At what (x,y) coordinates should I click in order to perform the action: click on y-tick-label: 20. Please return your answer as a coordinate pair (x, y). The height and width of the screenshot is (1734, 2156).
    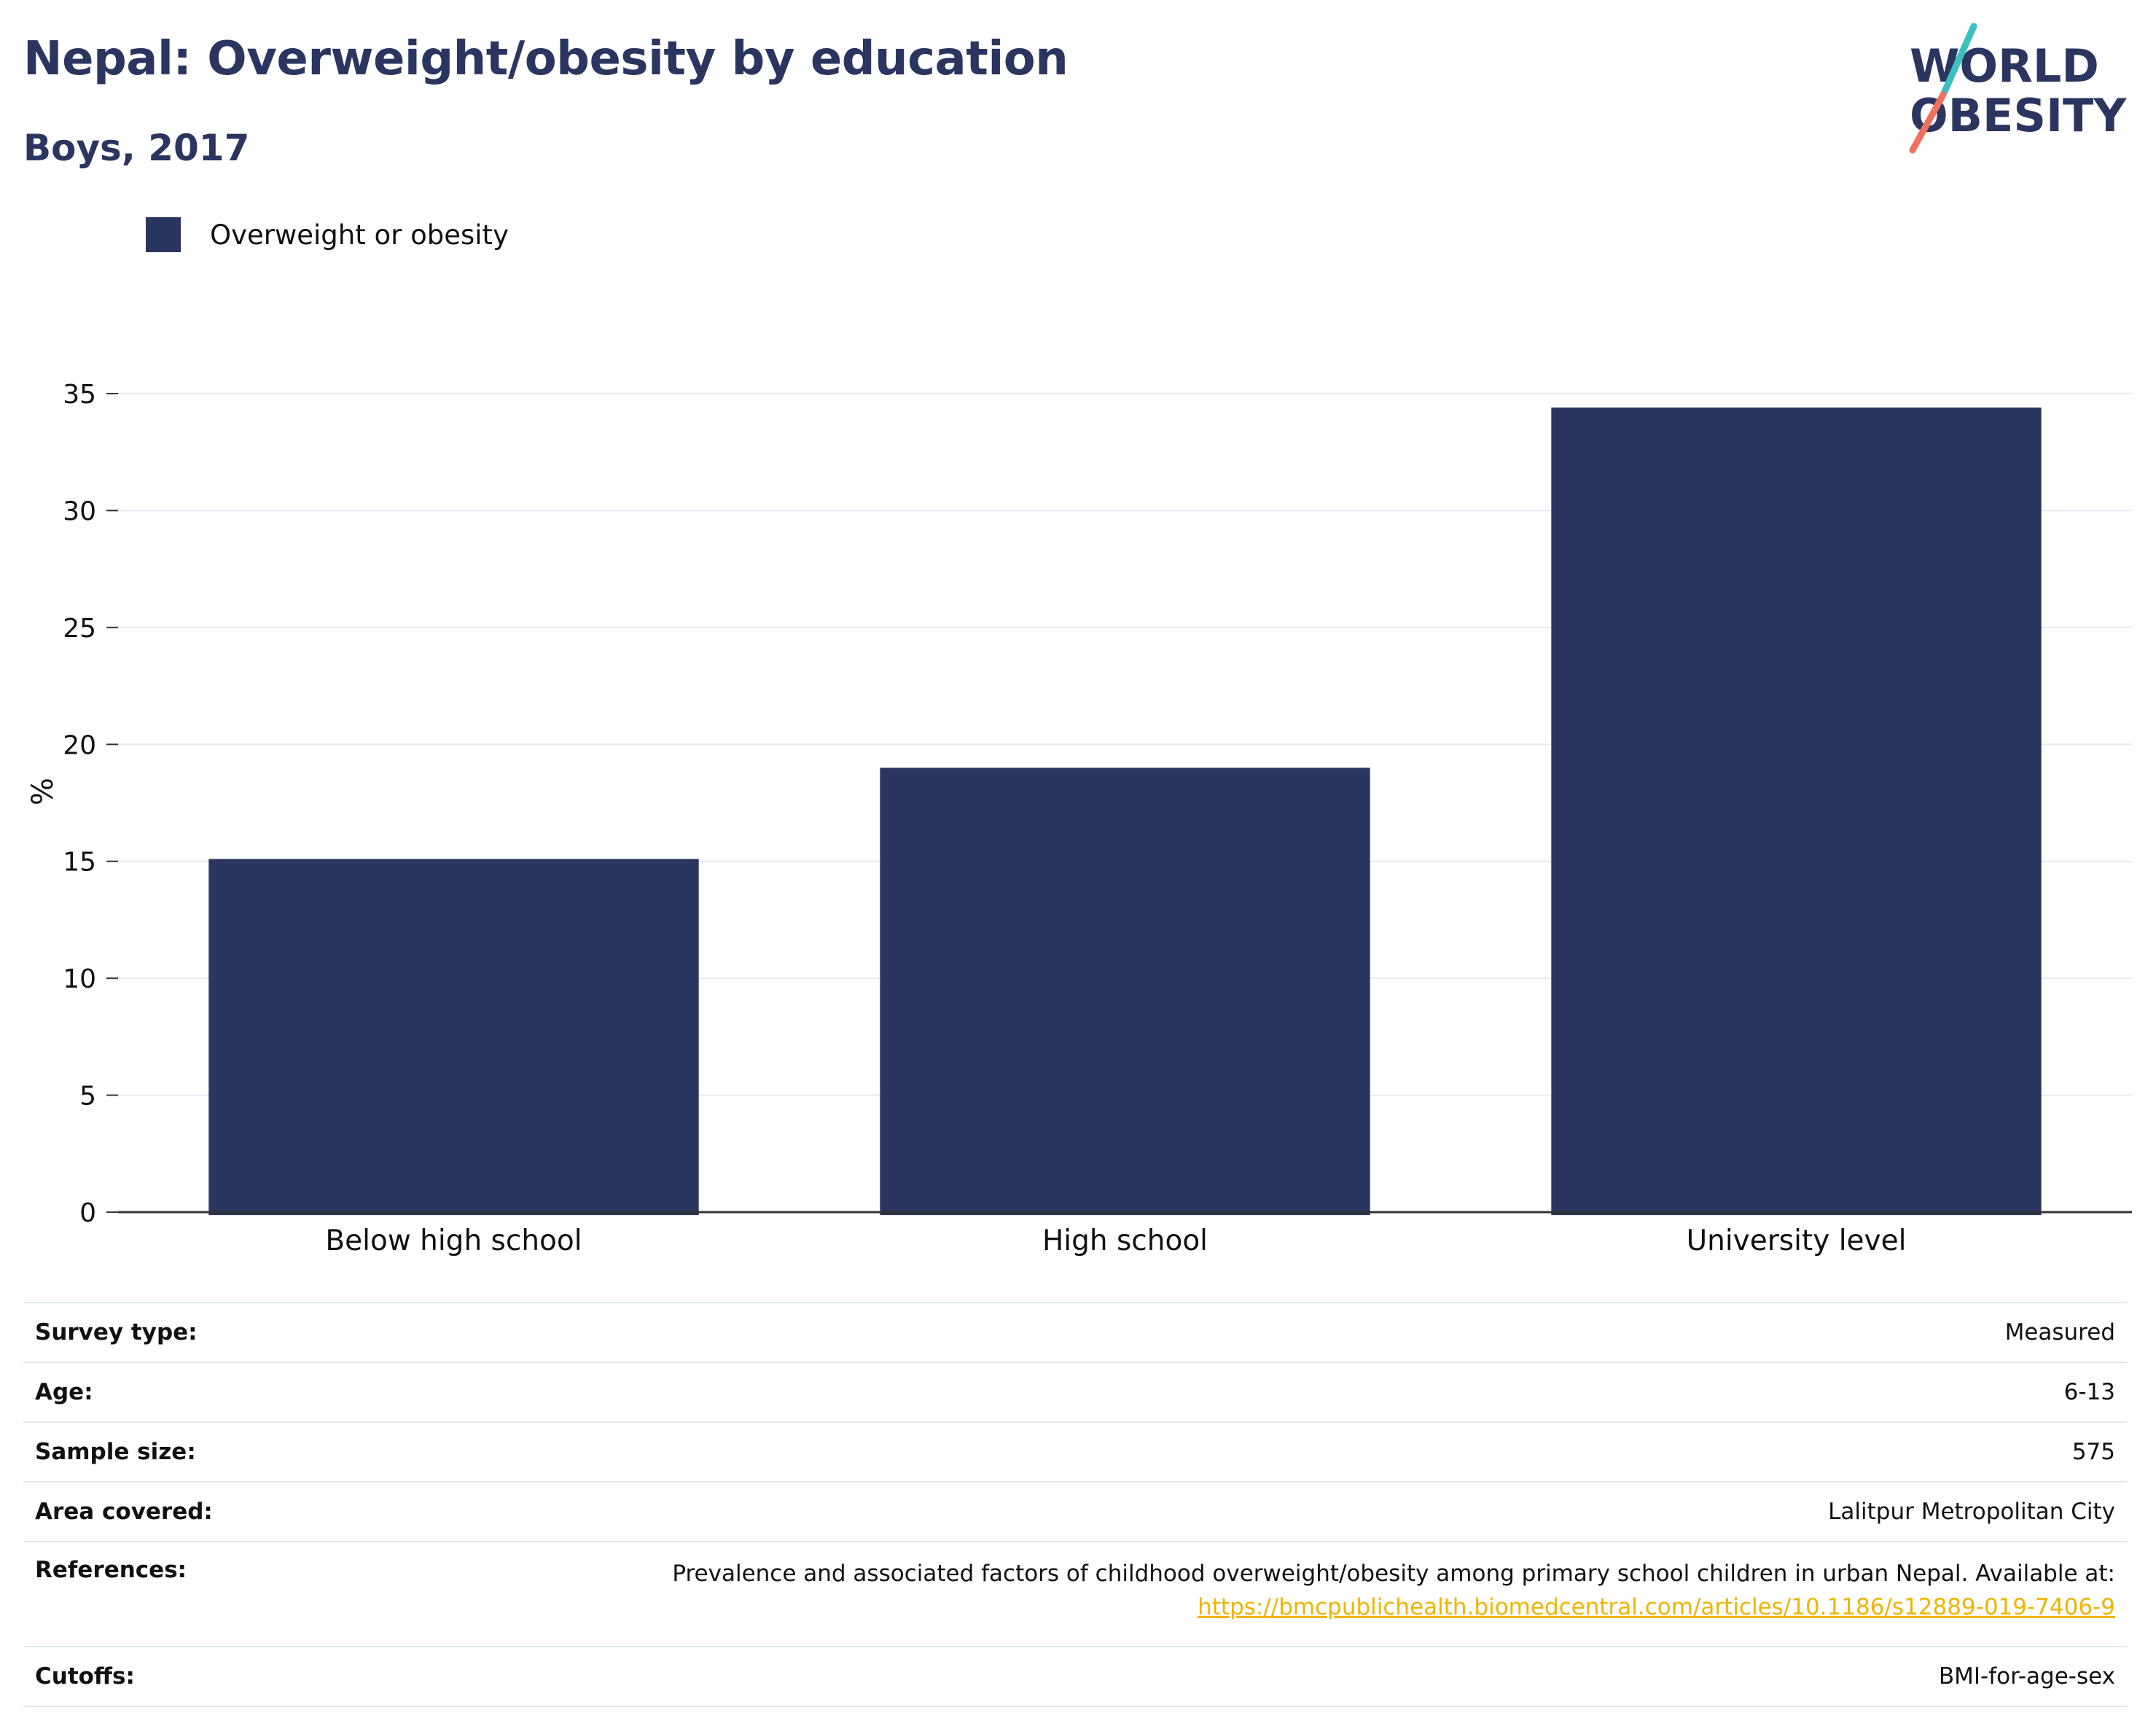
    Looking at the image, I should click on (79, 745).